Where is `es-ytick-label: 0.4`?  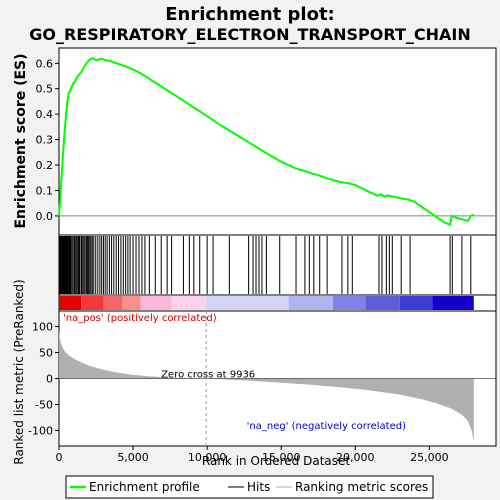 es-ytick-label: 0.4 is located at coordinates (45, 114).